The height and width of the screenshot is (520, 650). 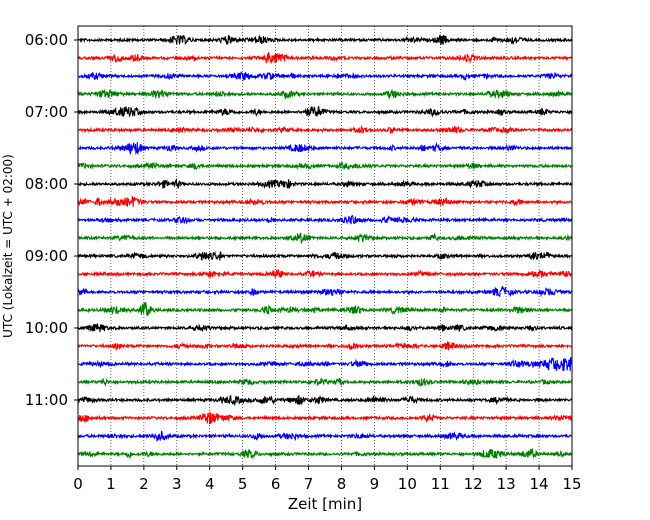 What do you see at coordinates (506, 484) in the screenshot?
I see `x-tick-label: 13` at bounding box center [506, 484].